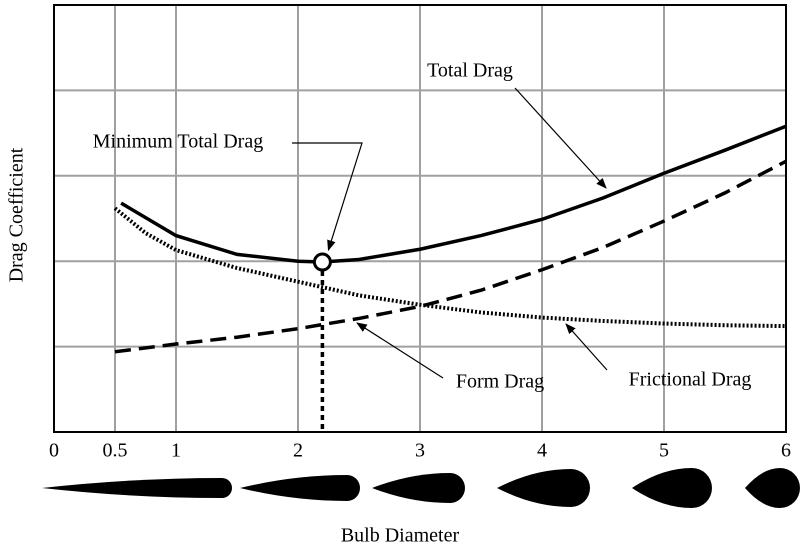 This screenshot has height=552, width=805. I want to click on x-tick-label: 3, so click(420, 451).